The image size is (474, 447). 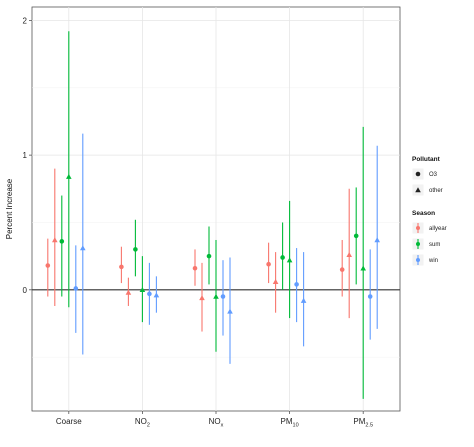 I want to click on legend-key-triangle, so click(x=418, y=190).